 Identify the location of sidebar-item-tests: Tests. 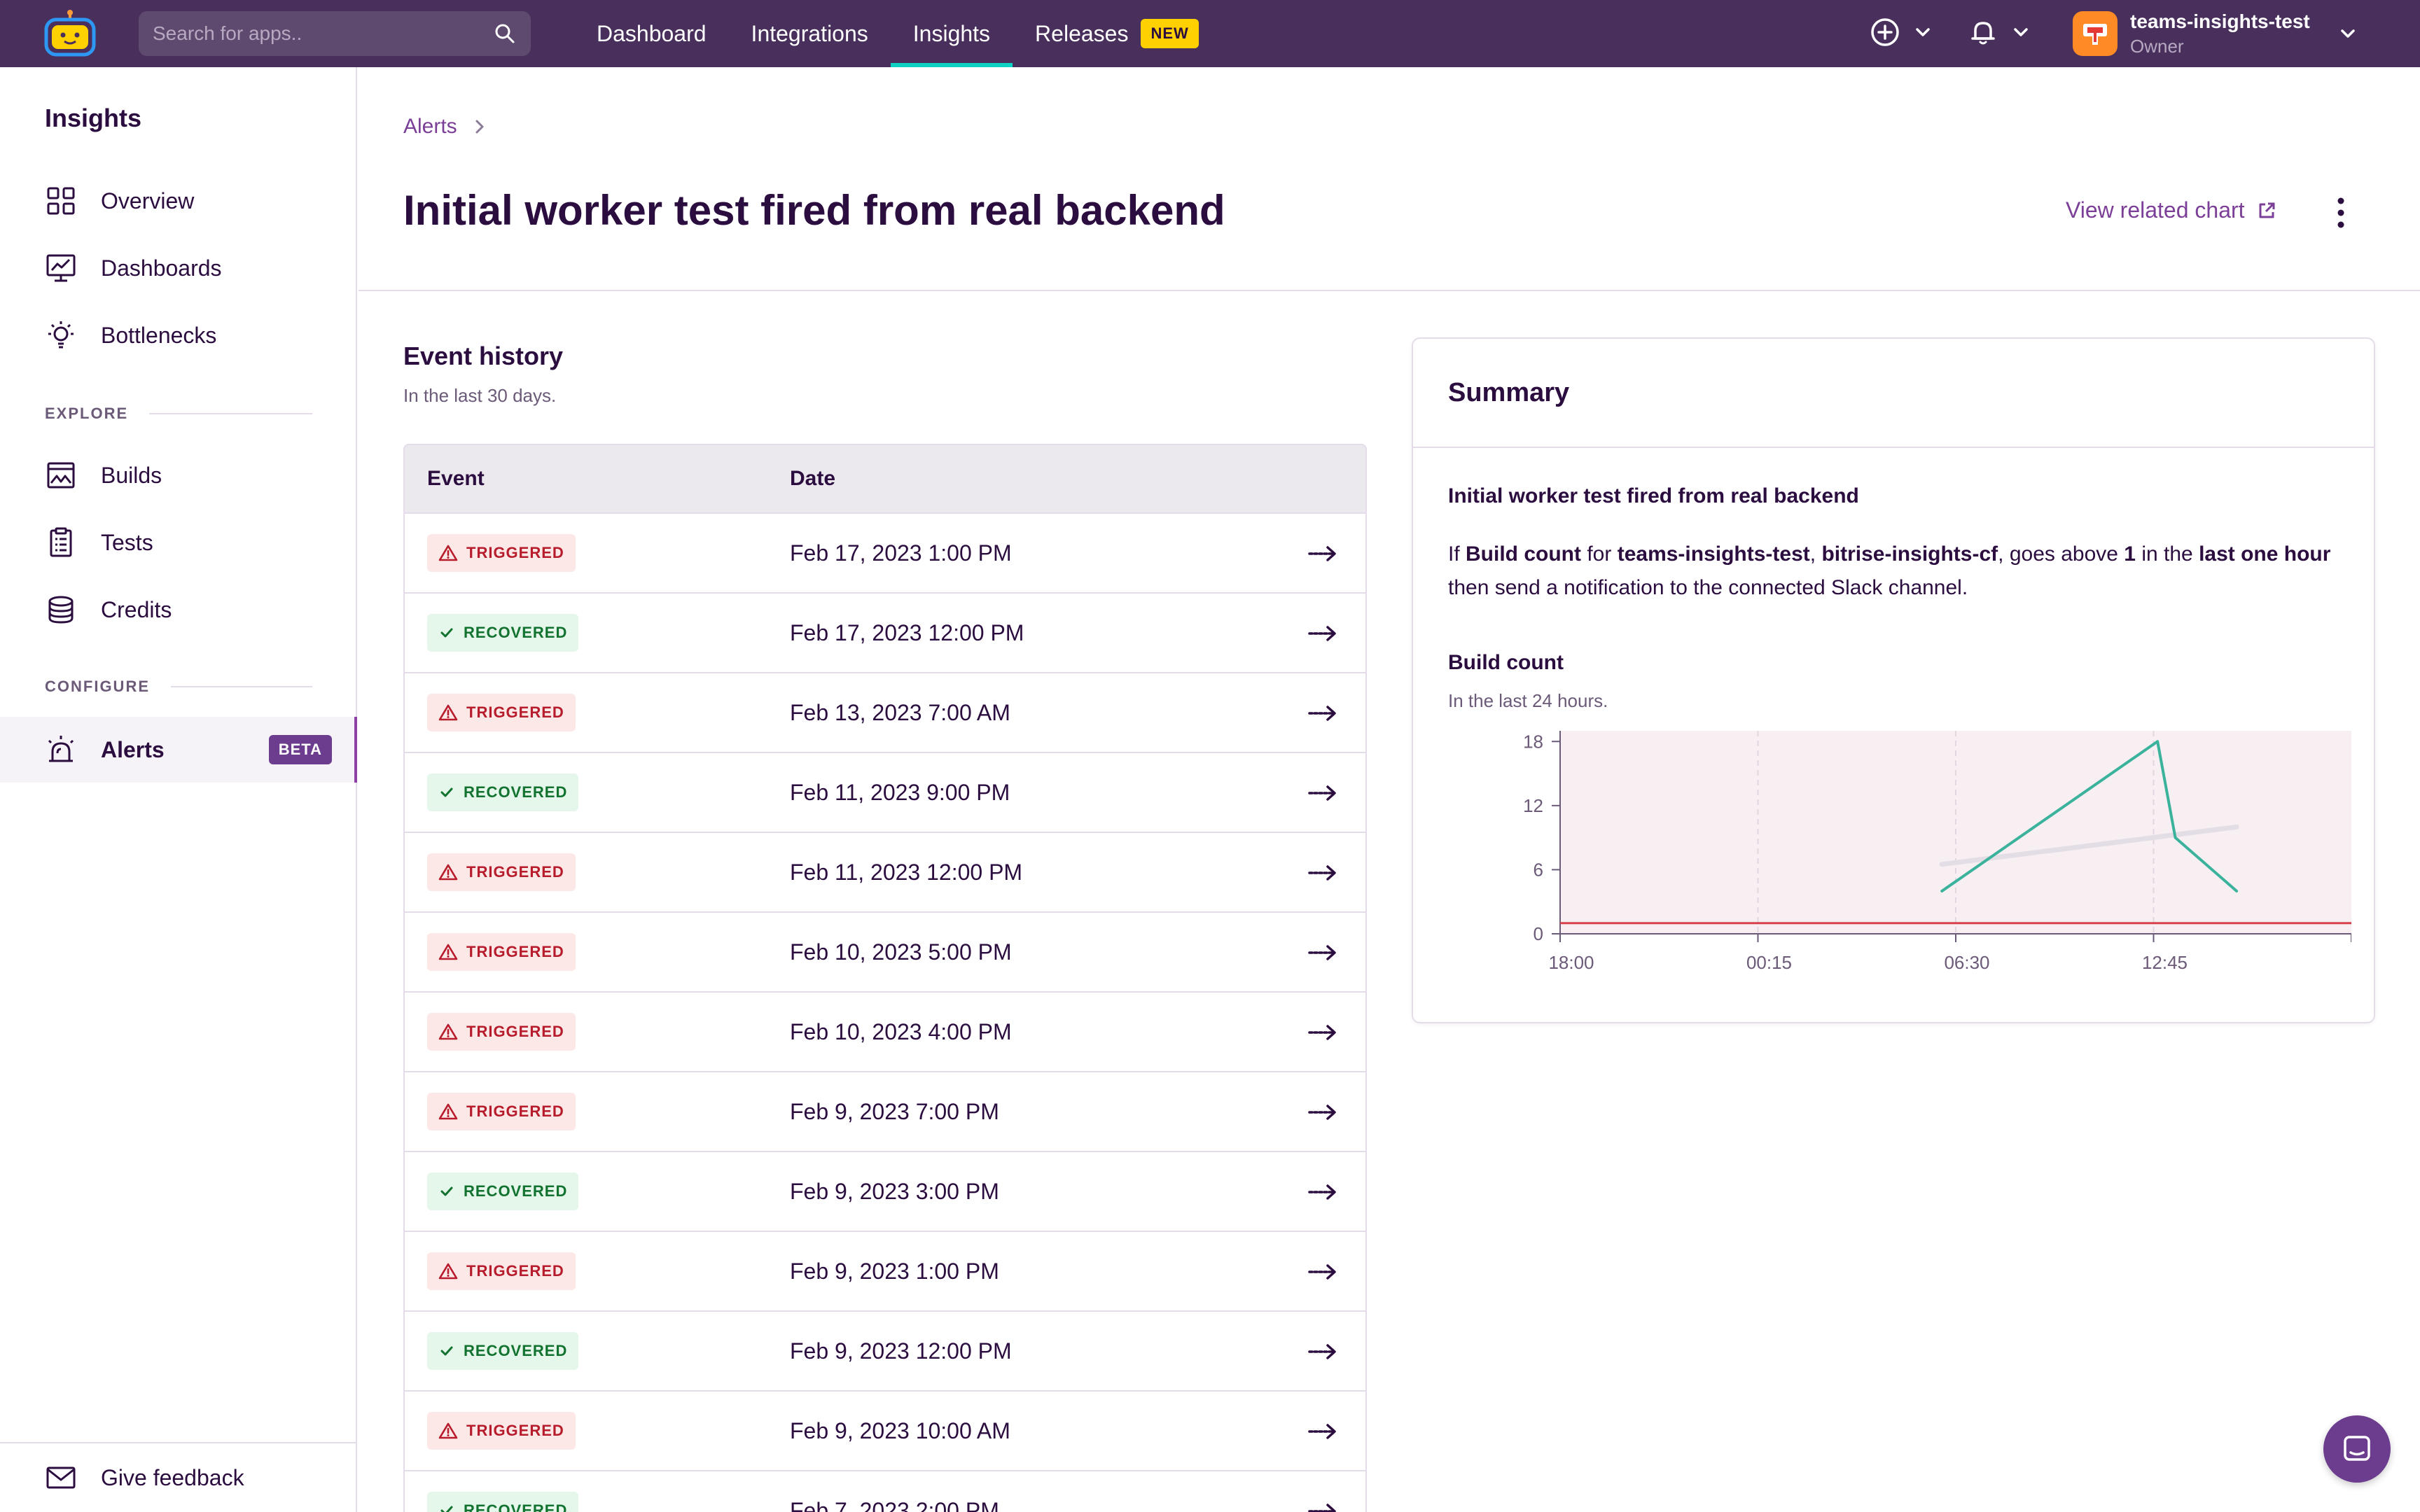
(178, 542).